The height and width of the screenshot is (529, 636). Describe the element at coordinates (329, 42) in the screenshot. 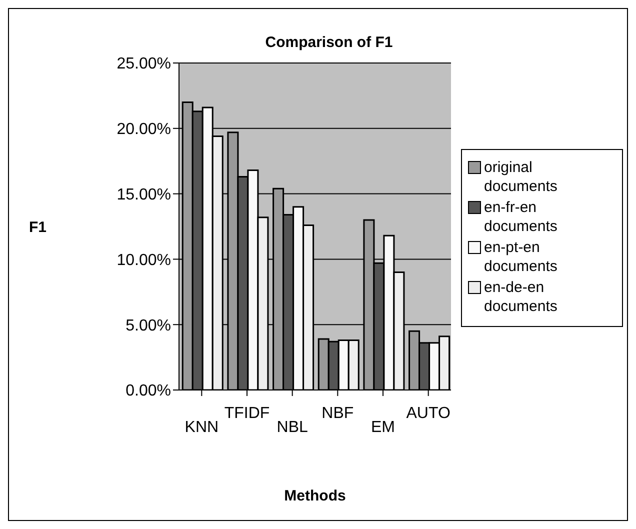

I see `chart-title: Comparison of F1` at that location.